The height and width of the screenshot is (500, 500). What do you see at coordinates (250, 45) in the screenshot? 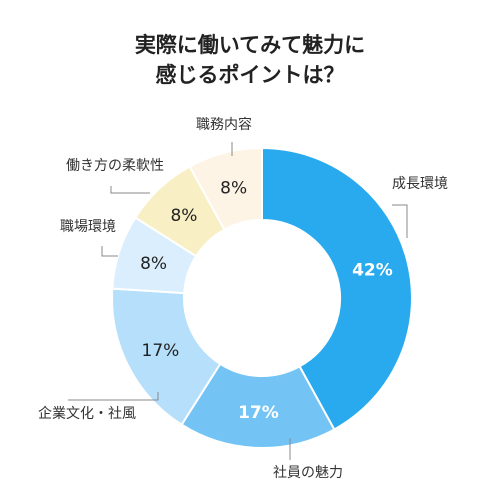
I see `chart-title-line-1: 実際に働いてみて魅力に` at bounding box center [250, 45].